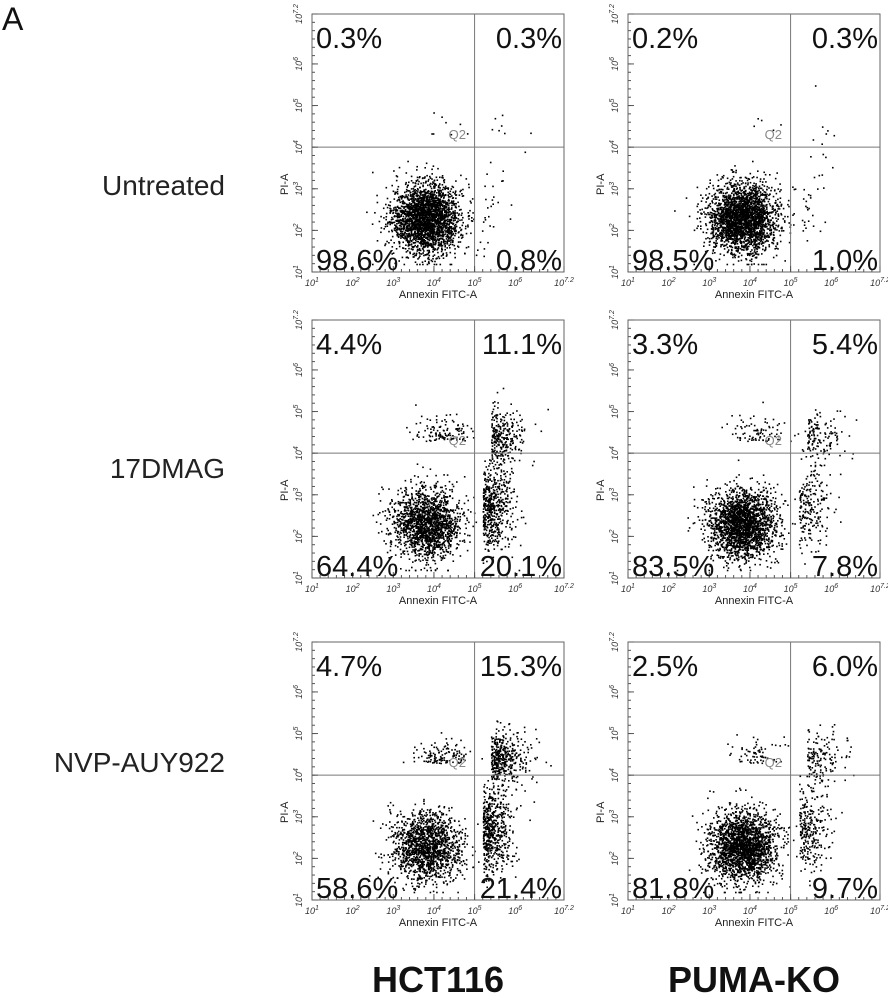  I want to click on quadrant-upper-left-percent: 0.2%, so click(665, 39).